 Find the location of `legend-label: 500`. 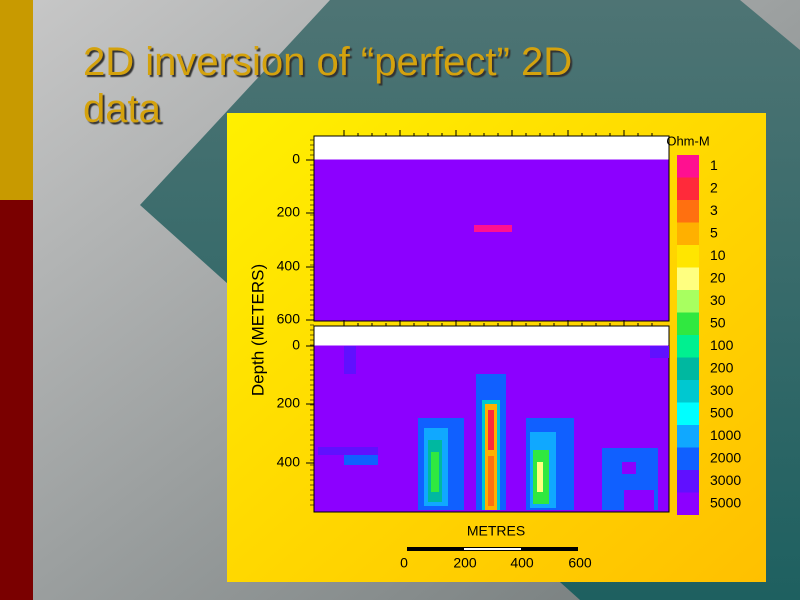

legend-label: 500 is located at coordinates (722, 412).